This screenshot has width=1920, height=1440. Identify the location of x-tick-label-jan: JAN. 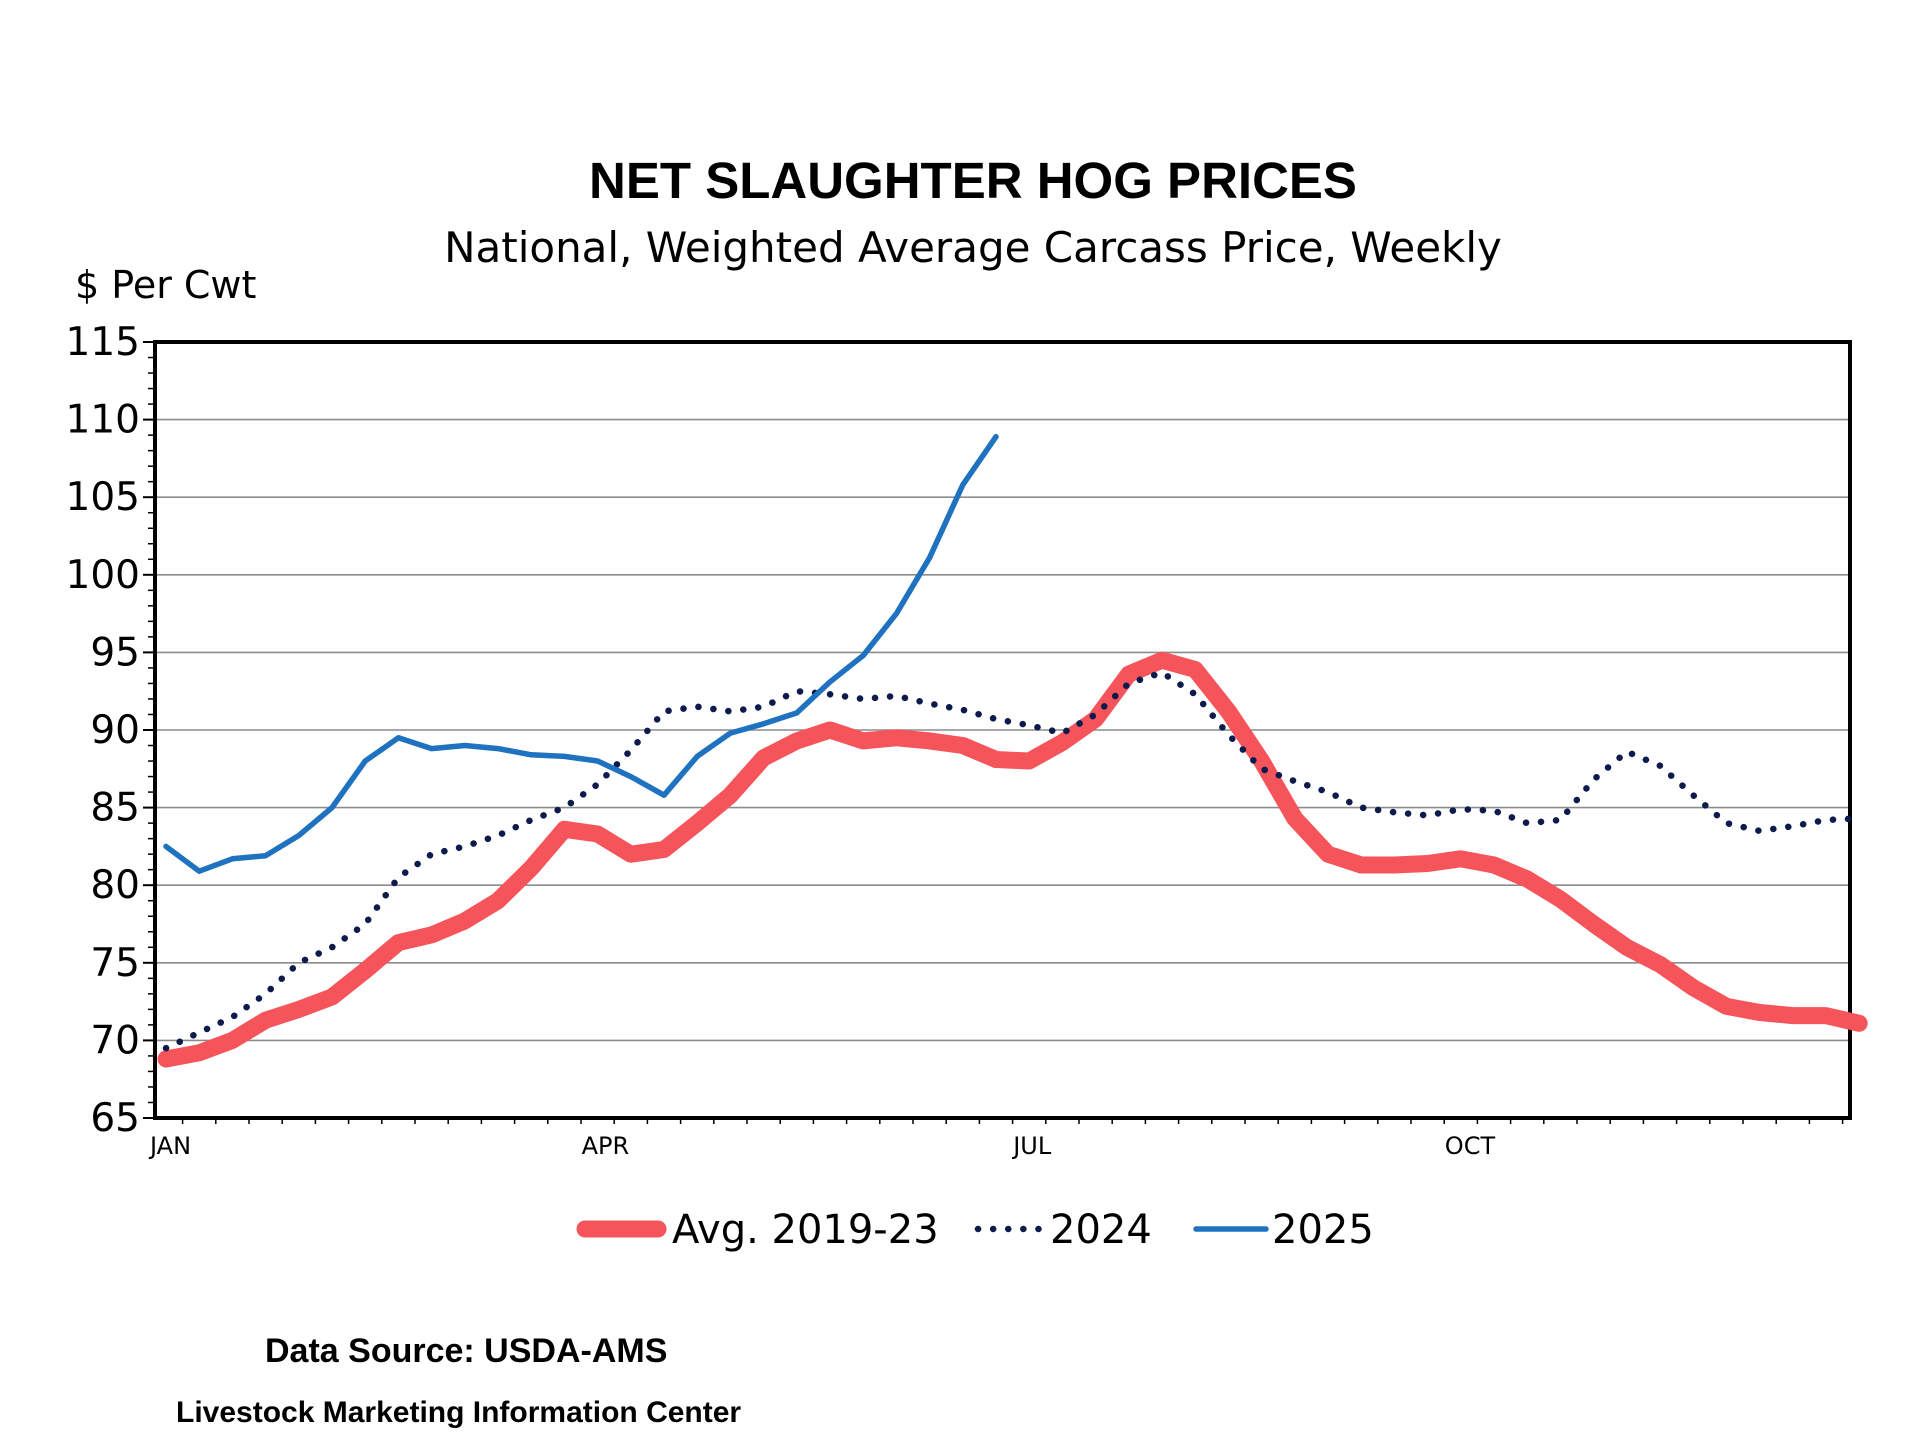
(169, 1146).